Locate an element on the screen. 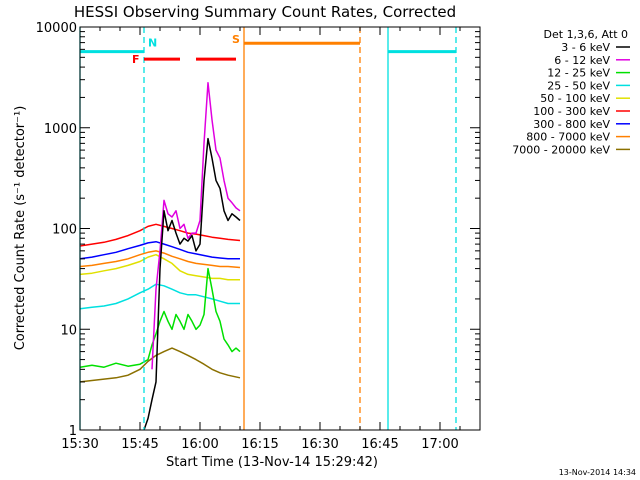  legend-label-8: 7000 - 20000 keV is located at coordinates (561, 149).